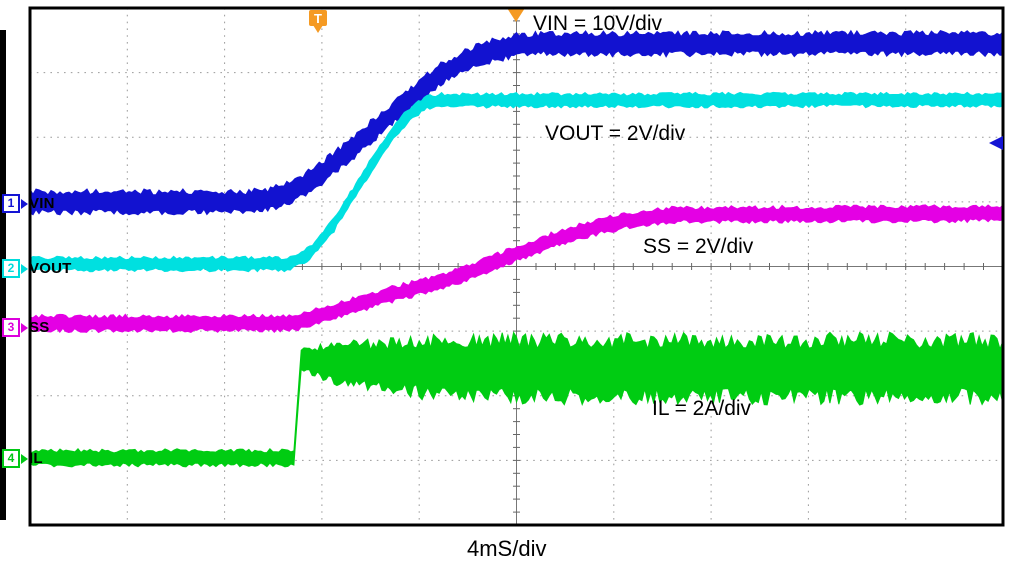 The width and height of the screenshot is (1009, 581). Describe the element at coordinates (11, 203) in the screenshot. I see `channel-number-badge: 1` at that location.